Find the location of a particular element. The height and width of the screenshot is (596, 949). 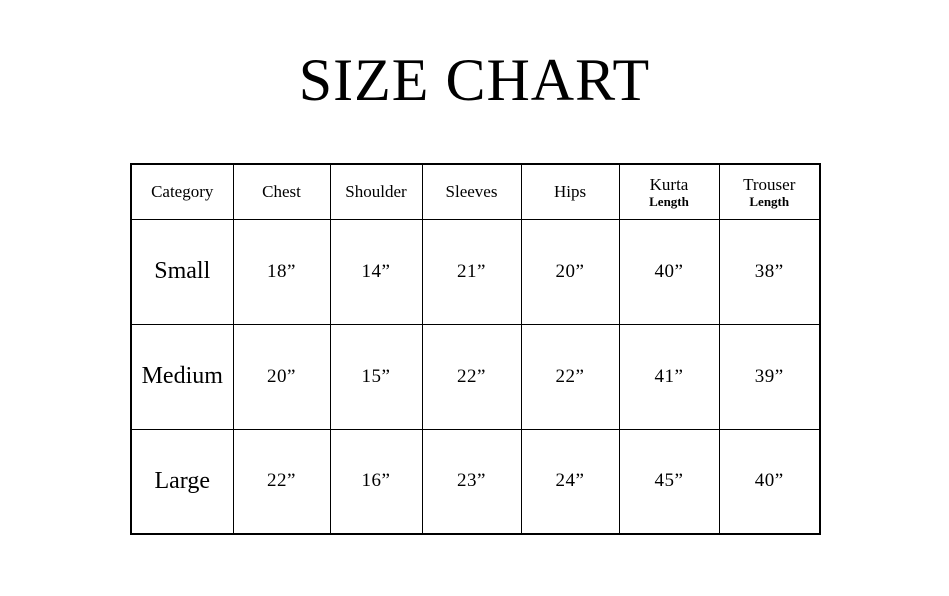

column-header-trouser-length: Trouser Length is located at coordinates (769, 191).